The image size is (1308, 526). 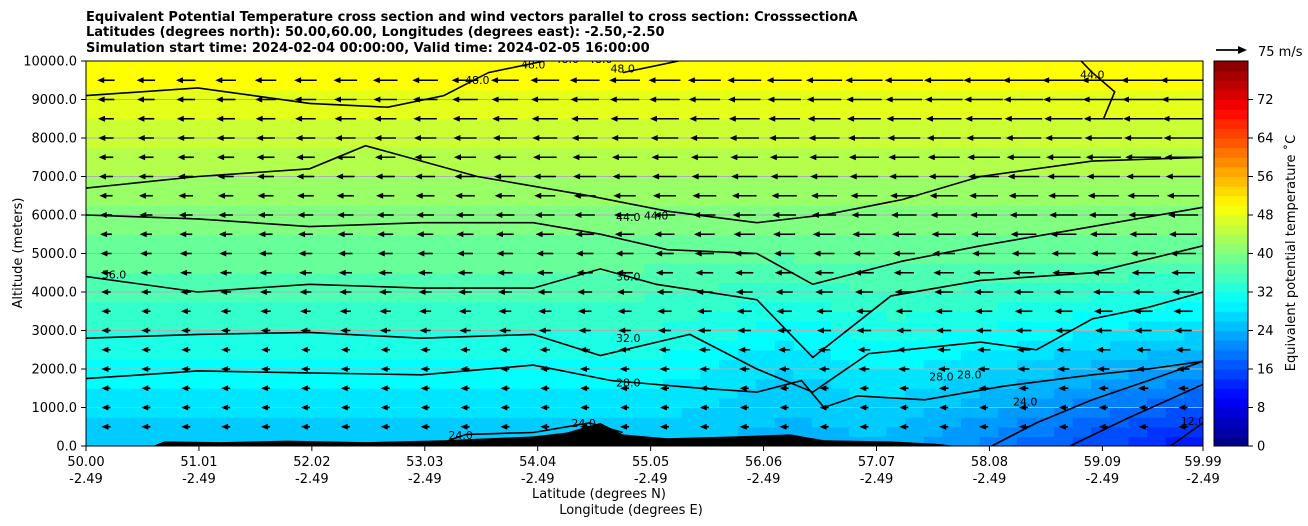 I want to click on contour-label: 48.0, so click(x=622, y=69).